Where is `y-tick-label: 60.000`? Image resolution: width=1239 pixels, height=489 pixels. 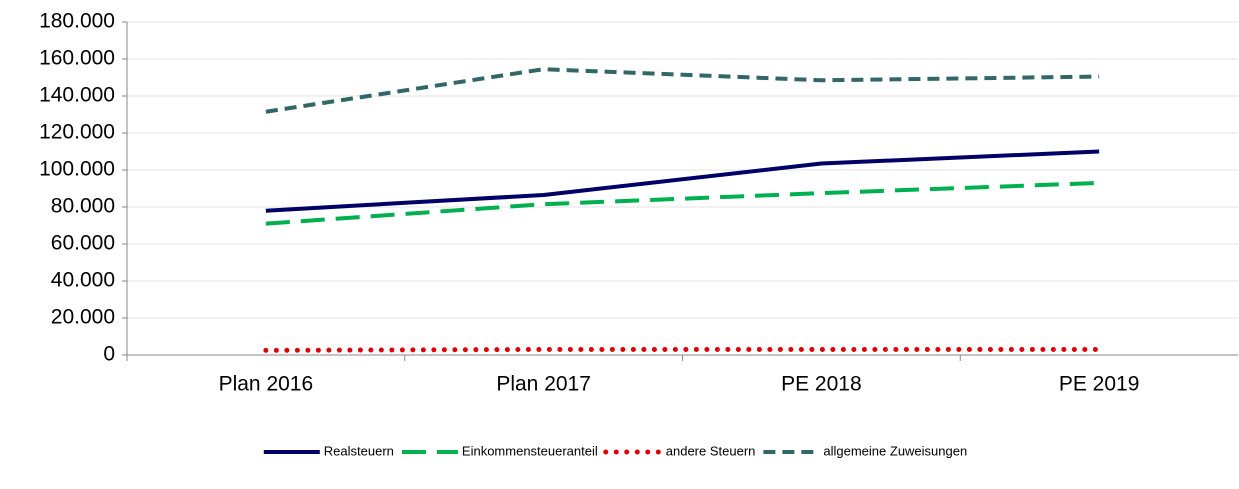 y-tick-label: 60.000 is located at coordinates (83, 243).